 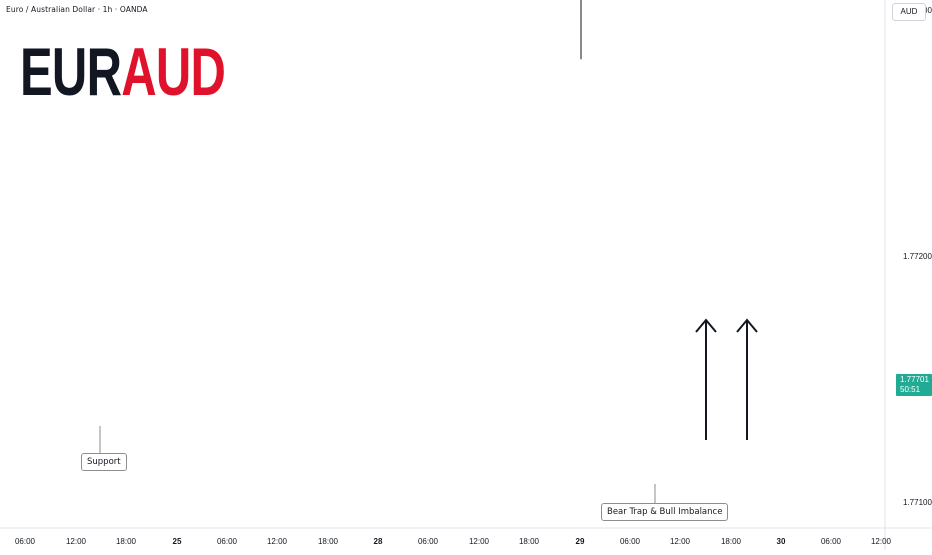 I want to click on current-price-value: 1.77701, so click(x=914, y=379).